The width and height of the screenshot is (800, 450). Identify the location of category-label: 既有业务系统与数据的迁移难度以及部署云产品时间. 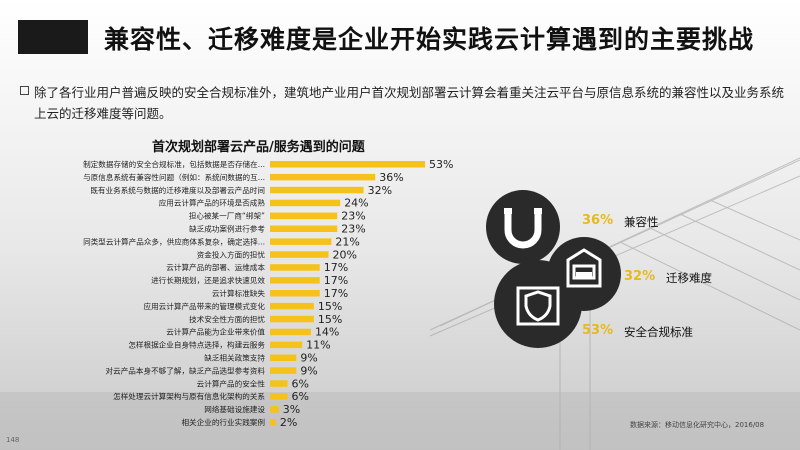
(177, 190).